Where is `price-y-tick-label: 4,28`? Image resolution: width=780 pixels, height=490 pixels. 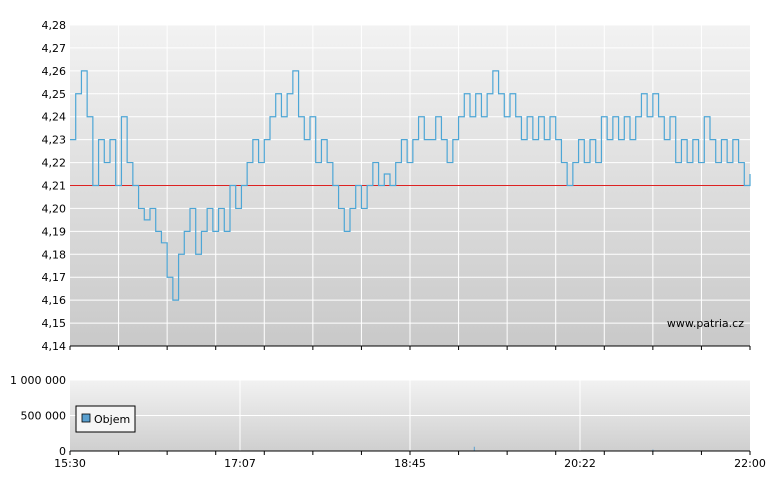
price-y-tick-label: 4,28 is located at coordinates (54, 25).